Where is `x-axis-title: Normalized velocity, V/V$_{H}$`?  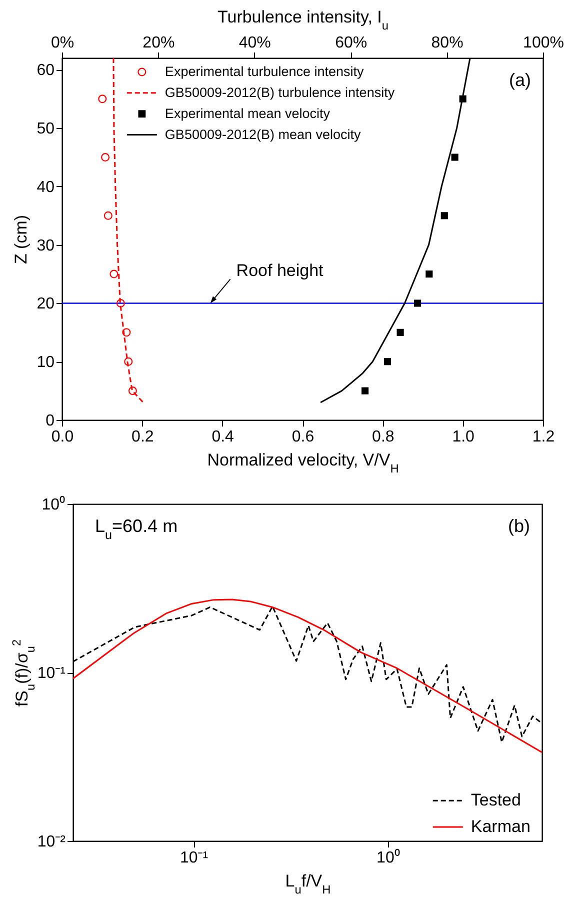
x-axis-title: Normalized velocity, V/V$_{H}$ is located at coordinates (303, 463).